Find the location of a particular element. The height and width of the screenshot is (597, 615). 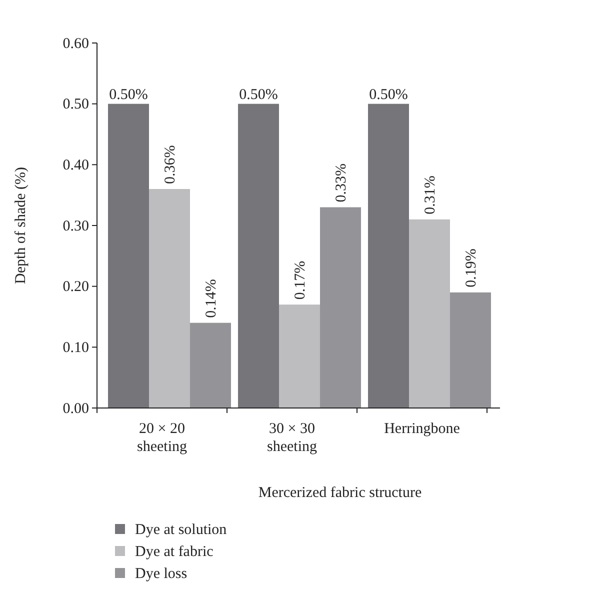

data-label: 0.17% is located at coordinates (300, 280).